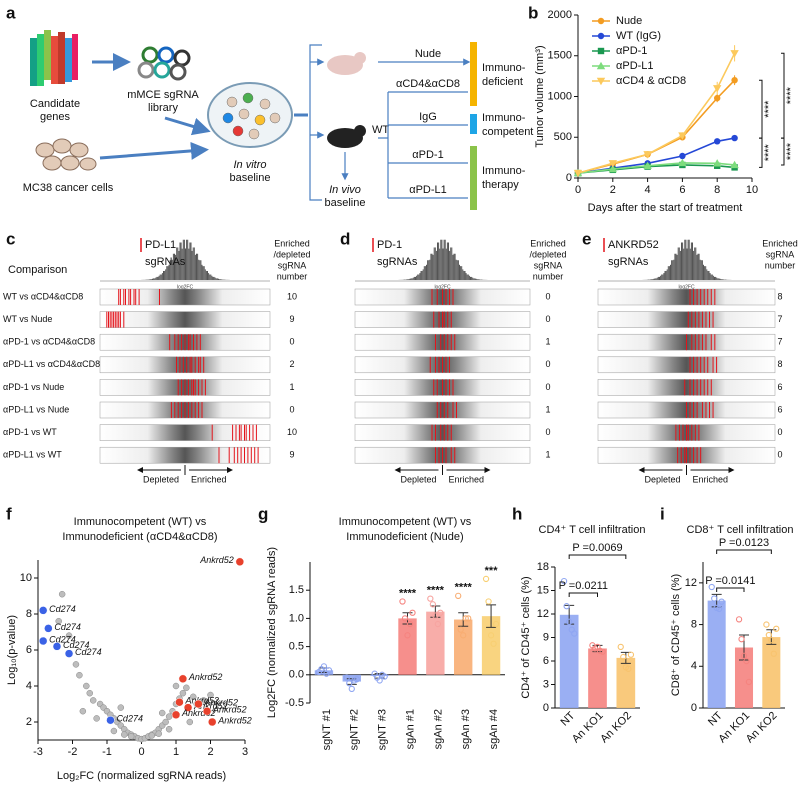 This screenshot has width=800, height=791. Describe the element at coordinates (327, 729) in the screenshot. I see `x-tick-label: sgNT #1` at that location.